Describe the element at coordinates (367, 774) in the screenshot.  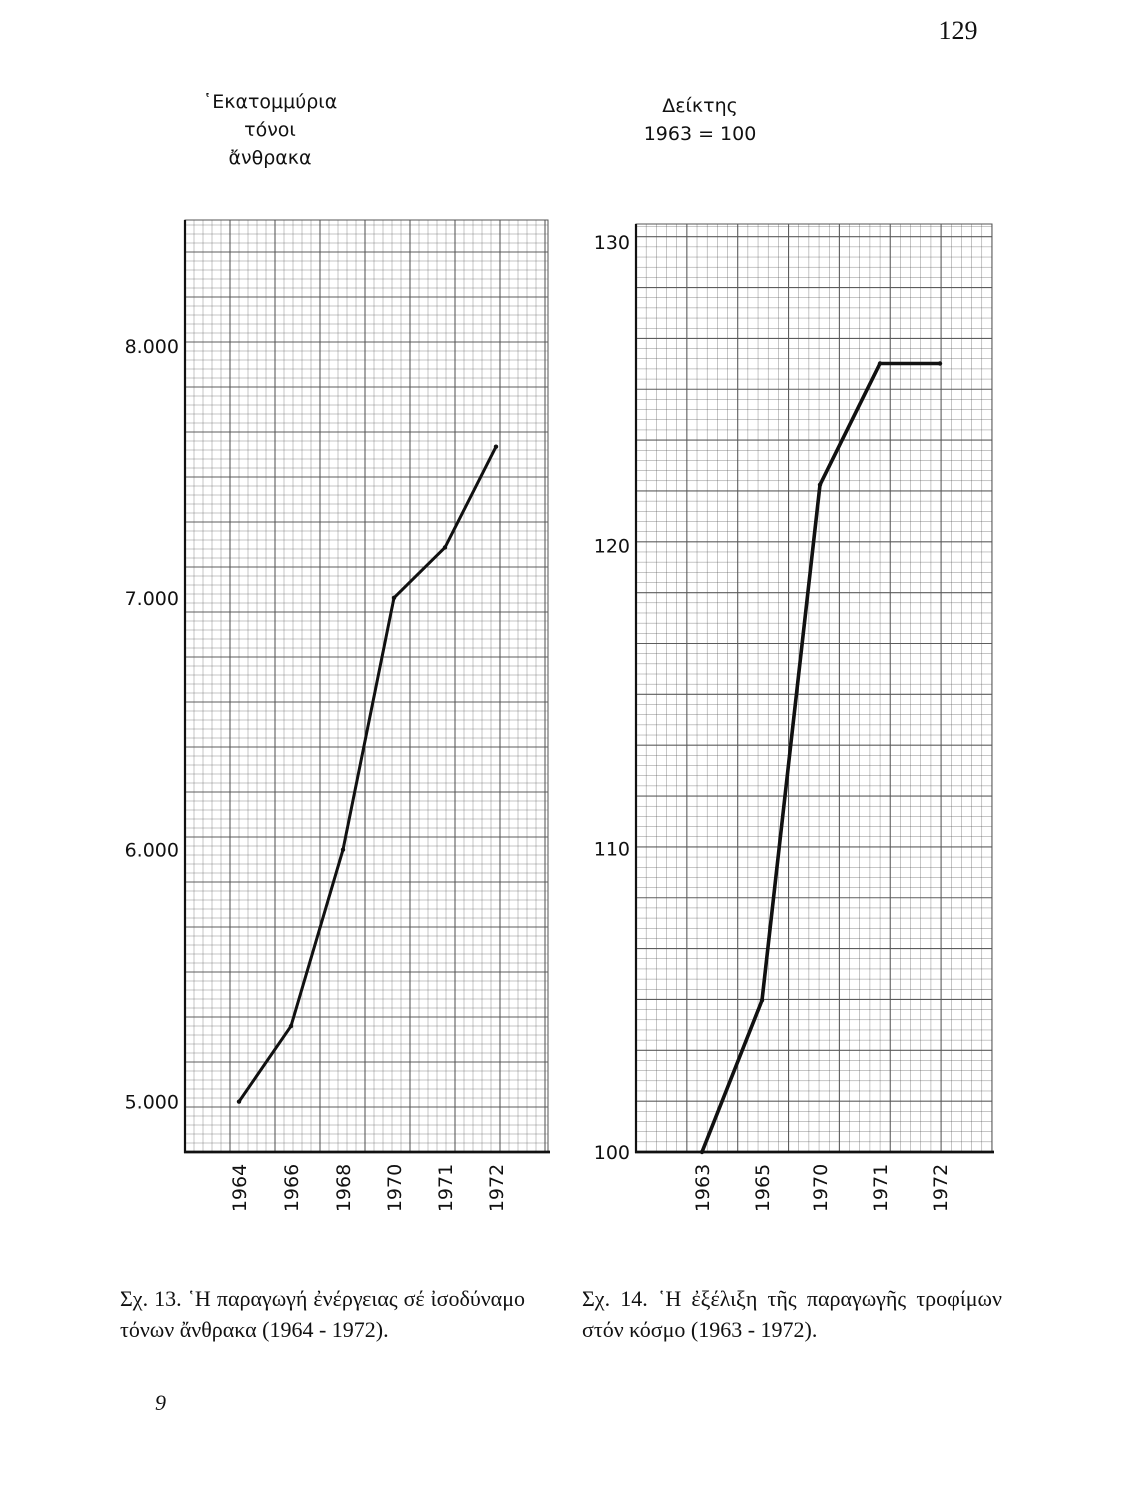
I see `left-series-line` at that location.